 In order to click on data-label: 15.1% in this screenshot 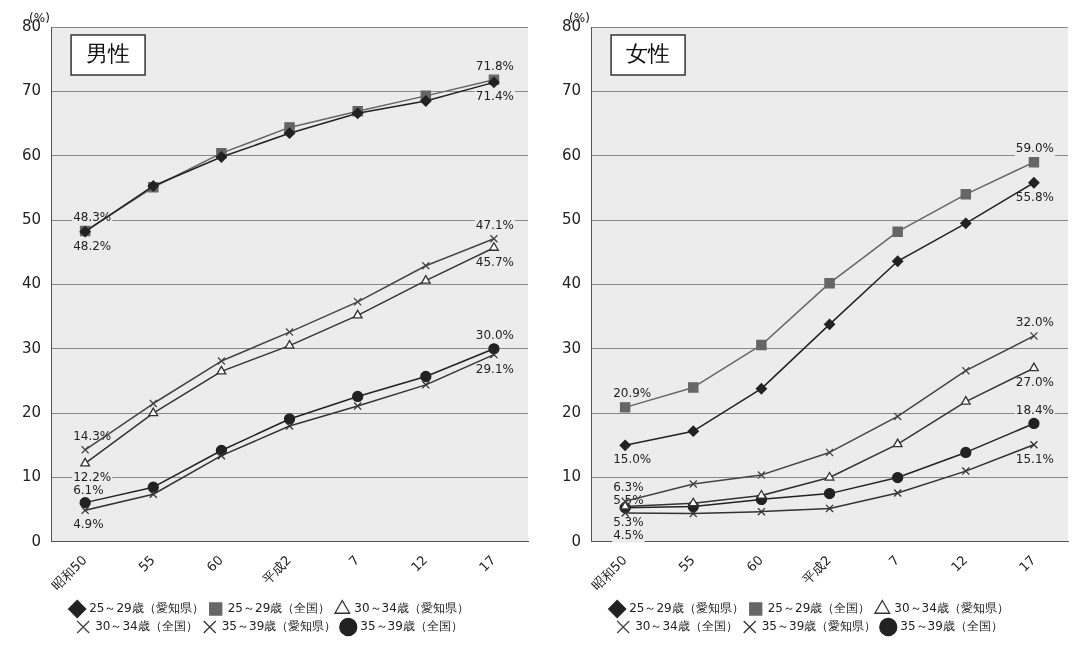, I will do `click(1034, 458)`.